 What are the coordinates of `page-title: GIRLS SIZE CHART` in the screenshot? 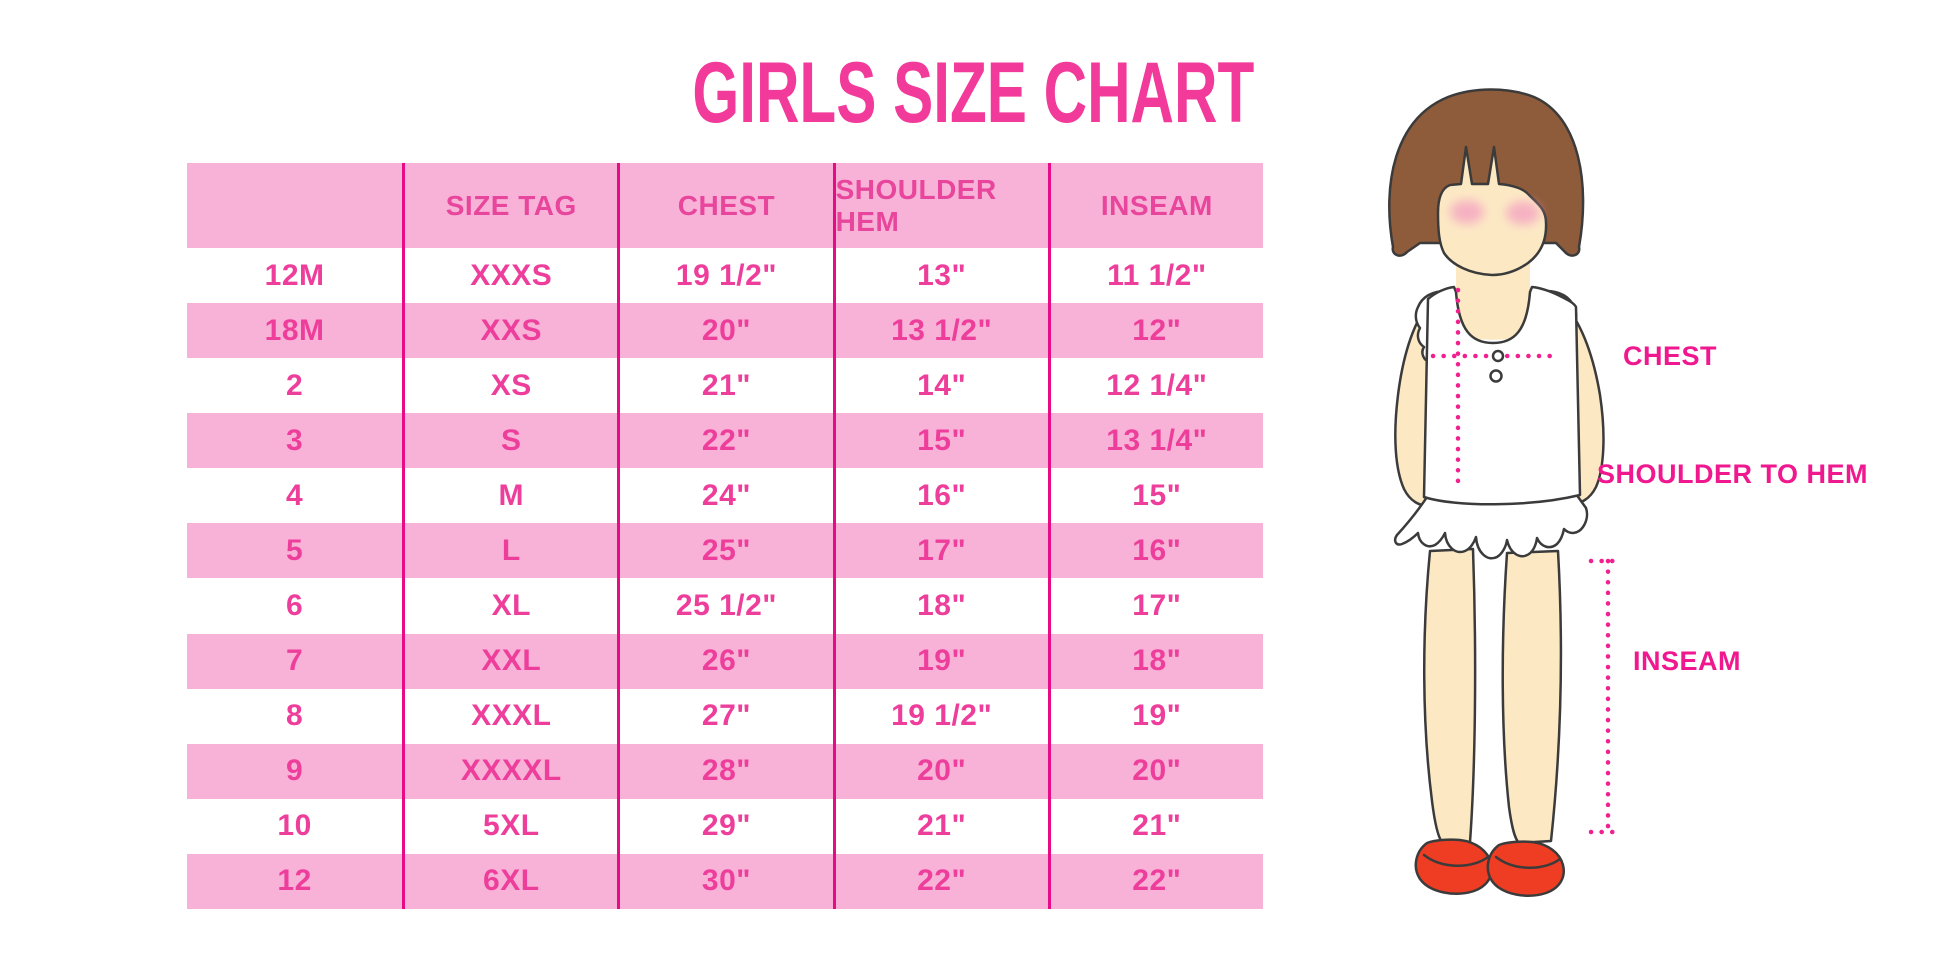 It's located at (973, 93).